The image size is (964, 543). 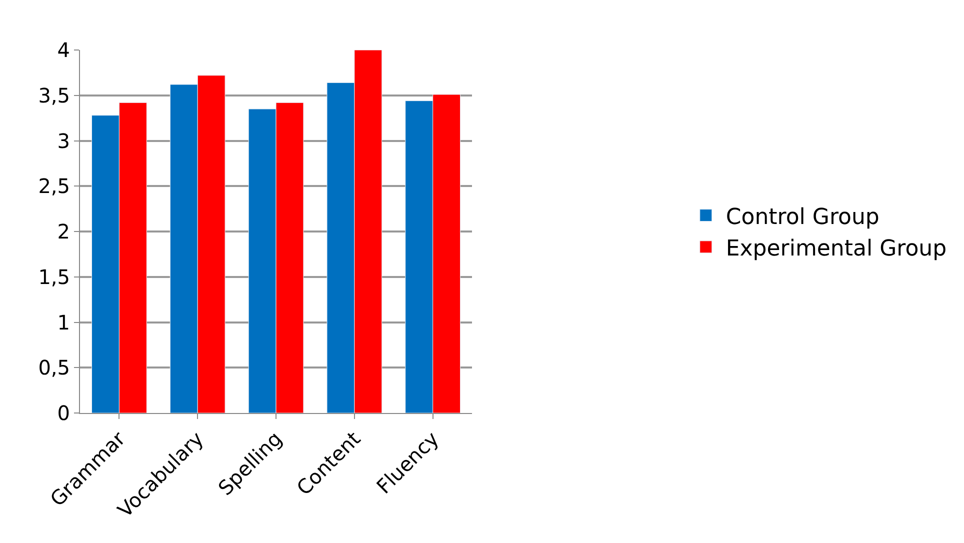 I want to click on y-tick-label: 2,5, so click(x=54, y=186).